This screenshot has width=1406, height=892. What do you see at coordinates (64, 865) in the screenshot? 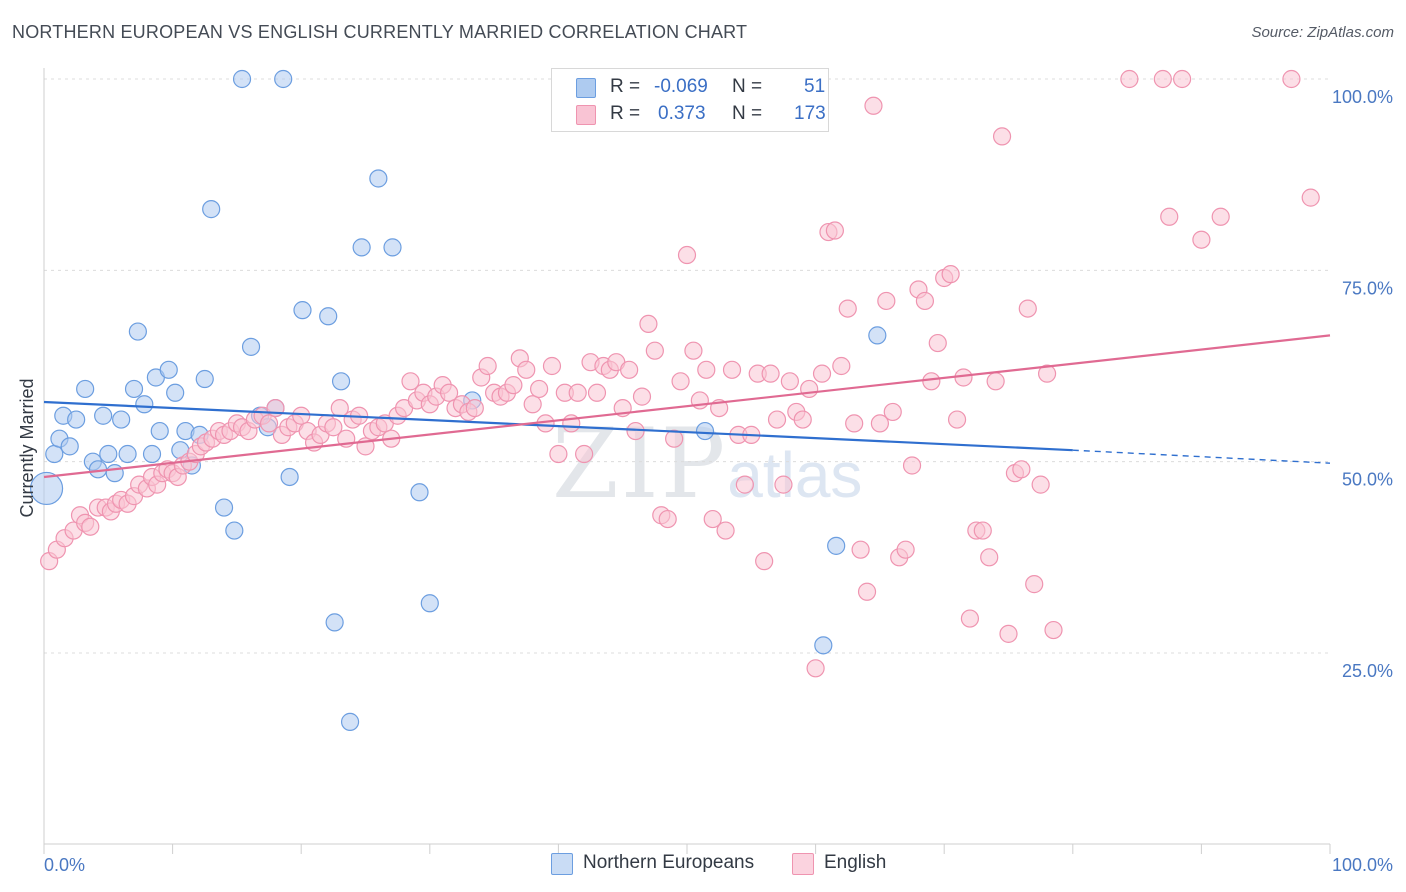
I see `x-tick-label-start: 0.0%` at bounding box center [64, 865].